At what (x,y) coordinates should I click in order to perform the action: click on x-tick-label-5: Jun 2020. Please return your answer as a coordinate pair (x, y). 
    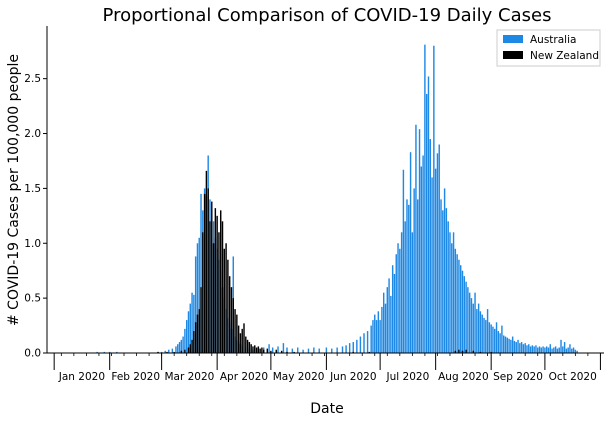
    Looking at the image, I should click on (352, 377).